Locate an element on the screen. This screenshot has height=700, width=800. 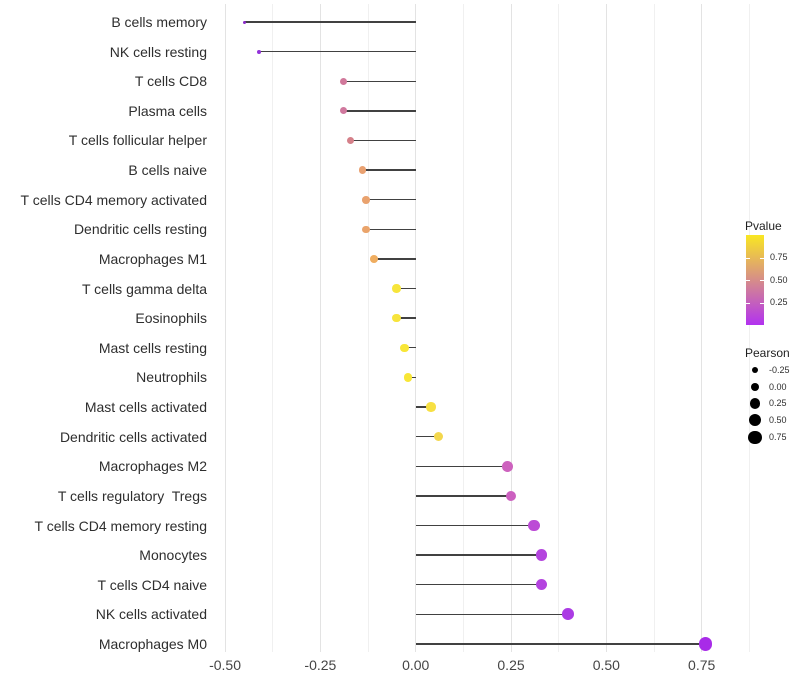
y-axis-label: B cells memory is located at coordinates (159, 22).